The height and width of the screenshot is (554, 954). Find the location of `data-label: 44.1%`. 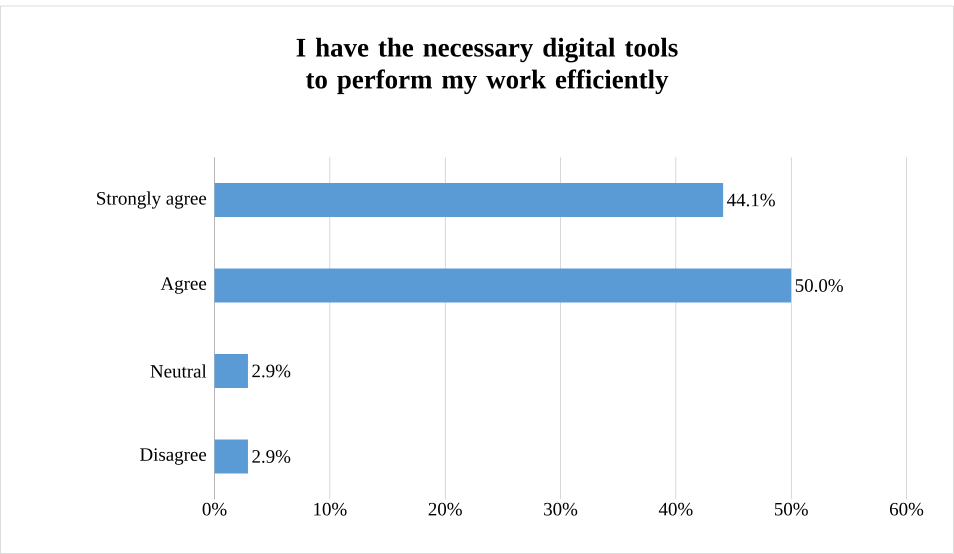

data-label: 44.1% is located at coordinates (751, 200).